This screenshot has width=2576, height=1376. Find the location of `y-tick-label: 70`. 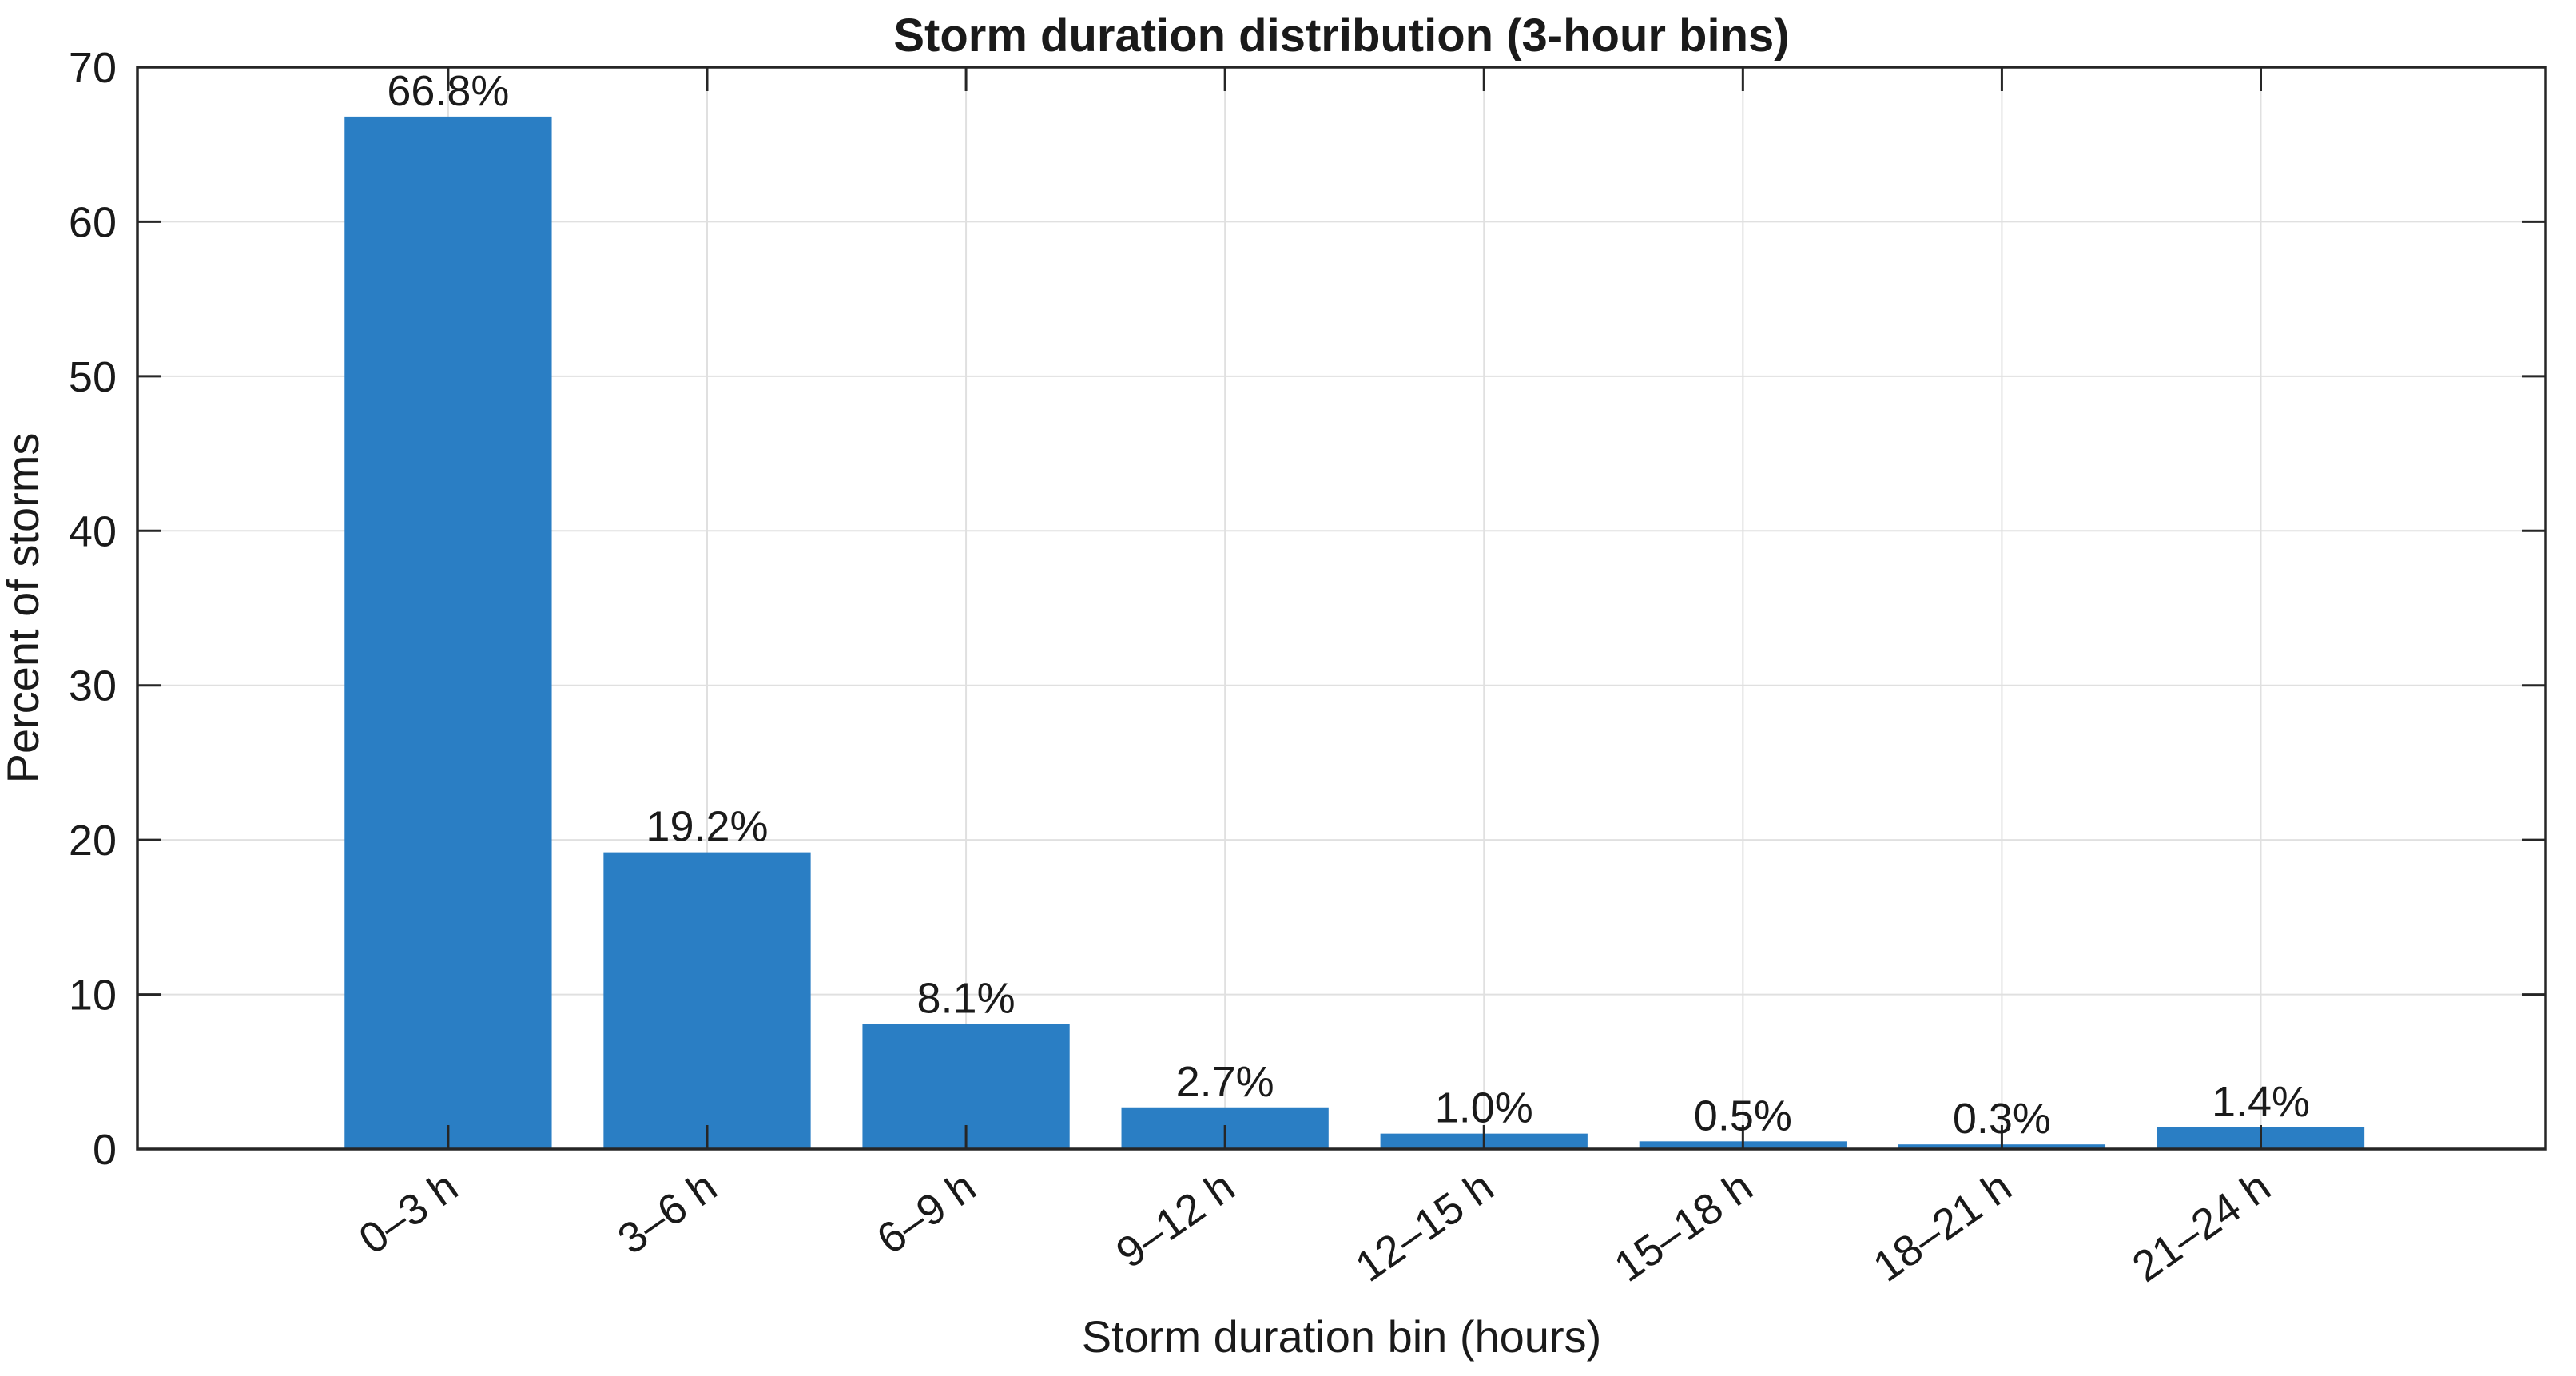

y-tick-label: 70 is located at coordinates (93, 68).